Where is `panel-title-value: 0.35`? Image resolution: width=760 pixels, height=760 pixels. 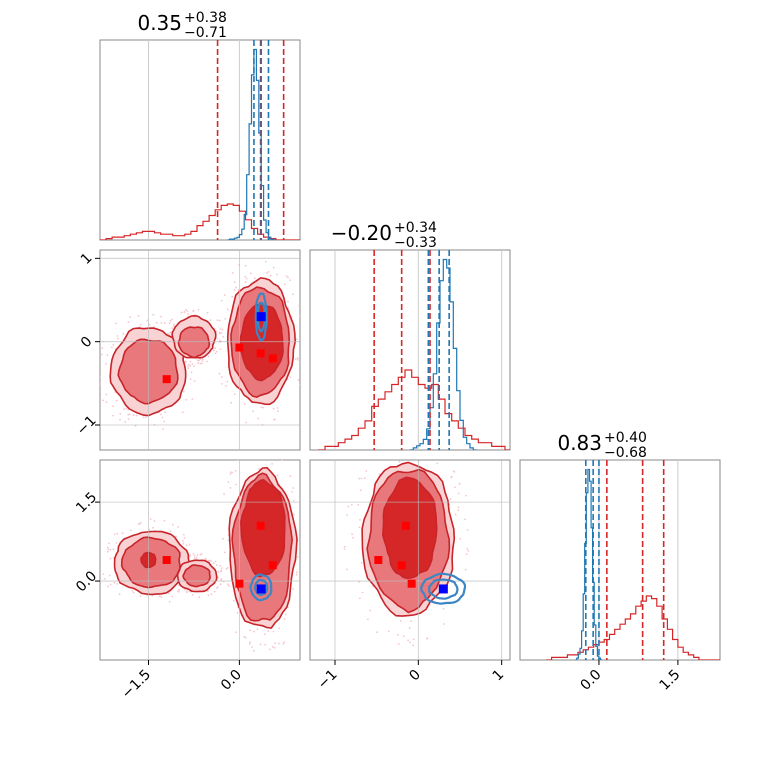 panel-title-value: 0.35 is located at coordinates (159, 23).